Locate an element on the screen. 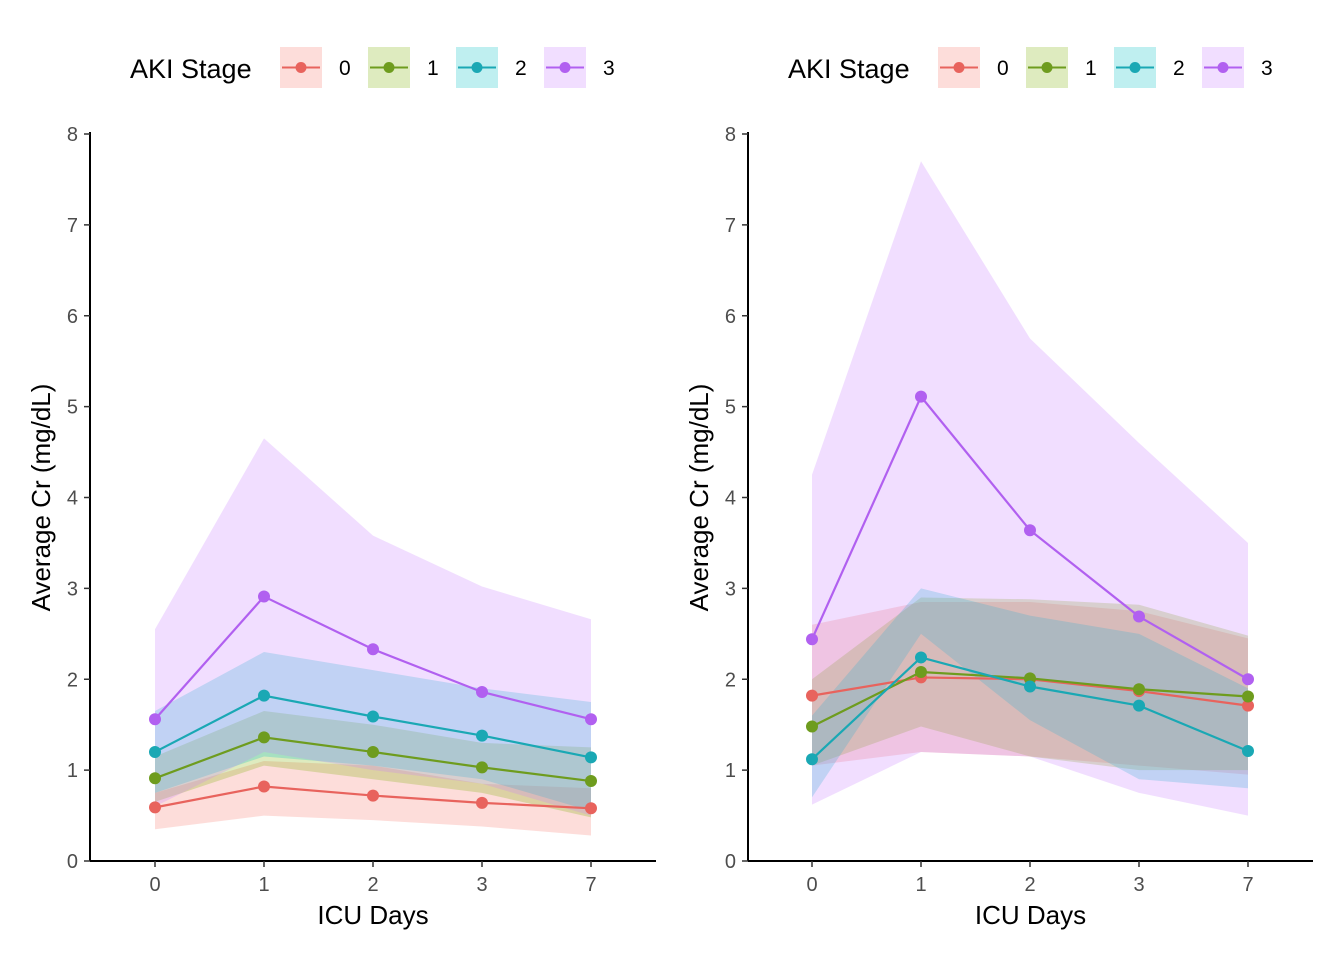  ribbons is located at coordinates (373, 637).